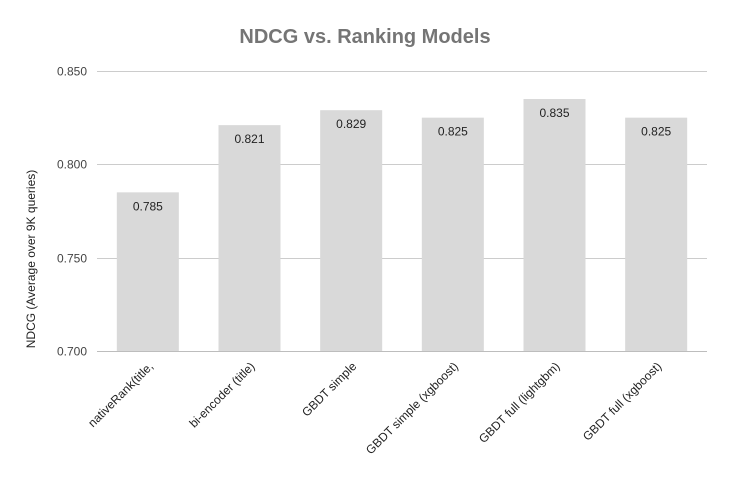  Describe the element at coordinates (519, 402) in the screenshot. I see `x-tick-label: GBDT full (lightgbm)` at that location.